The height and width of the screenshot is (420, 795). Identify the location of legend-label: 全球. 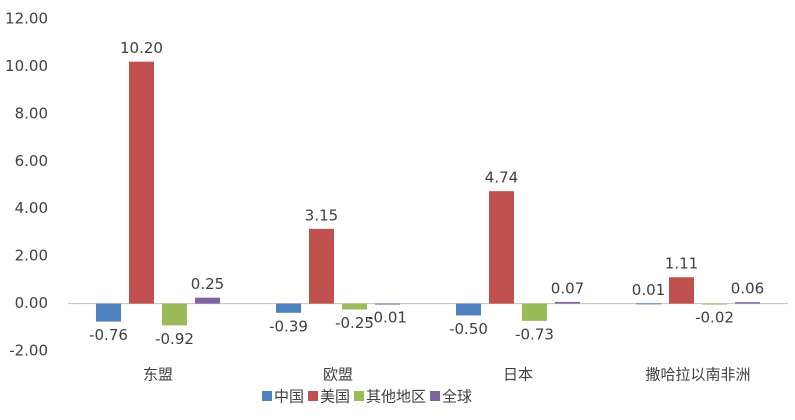
(457, 397).